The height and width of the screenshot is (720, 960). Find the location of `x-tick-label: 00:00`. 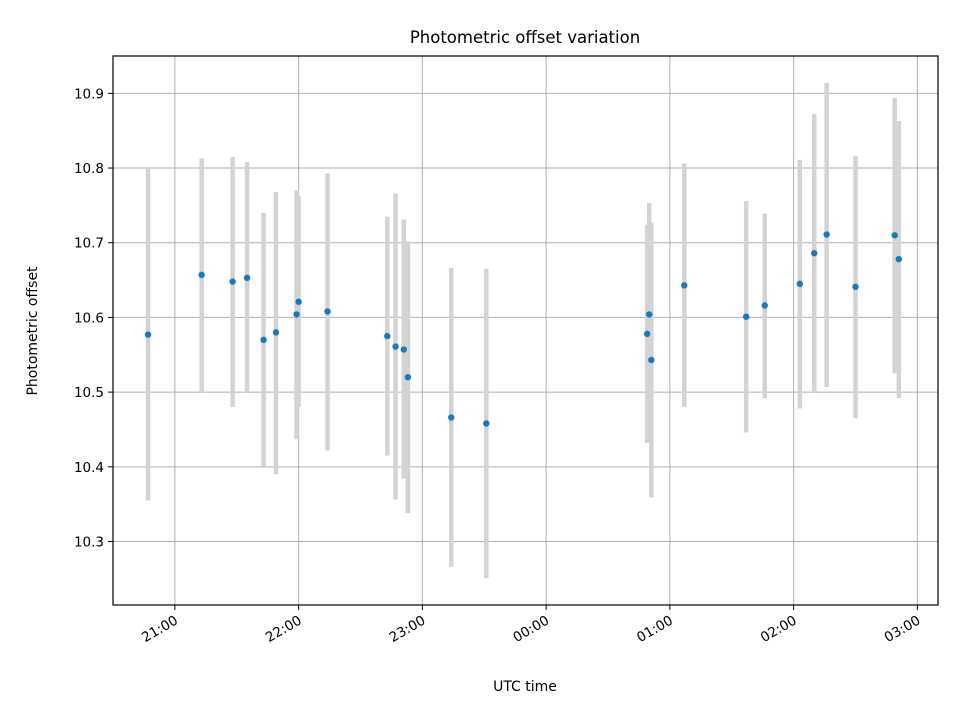

x-tick-label: 00:00 is located at coordinates (531, 629).